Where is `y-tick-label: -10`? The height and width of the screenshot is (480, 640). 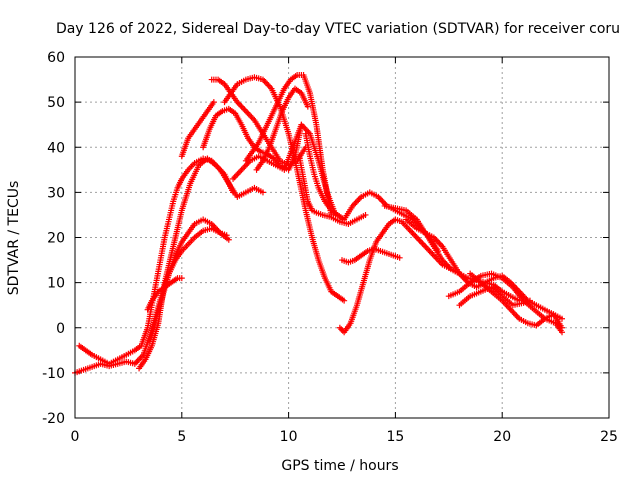 y-tick-label: -10 is located at coordinates (53, 374).